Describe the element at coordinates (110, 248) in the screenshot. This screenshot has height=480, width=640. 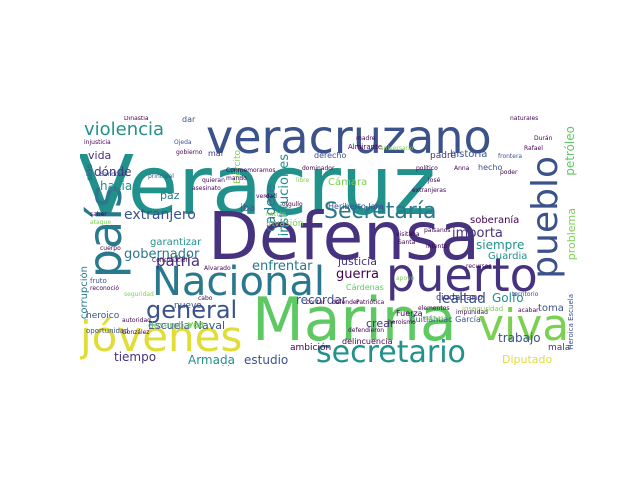
I see `word-cuerpo: cuerpo` at that location.